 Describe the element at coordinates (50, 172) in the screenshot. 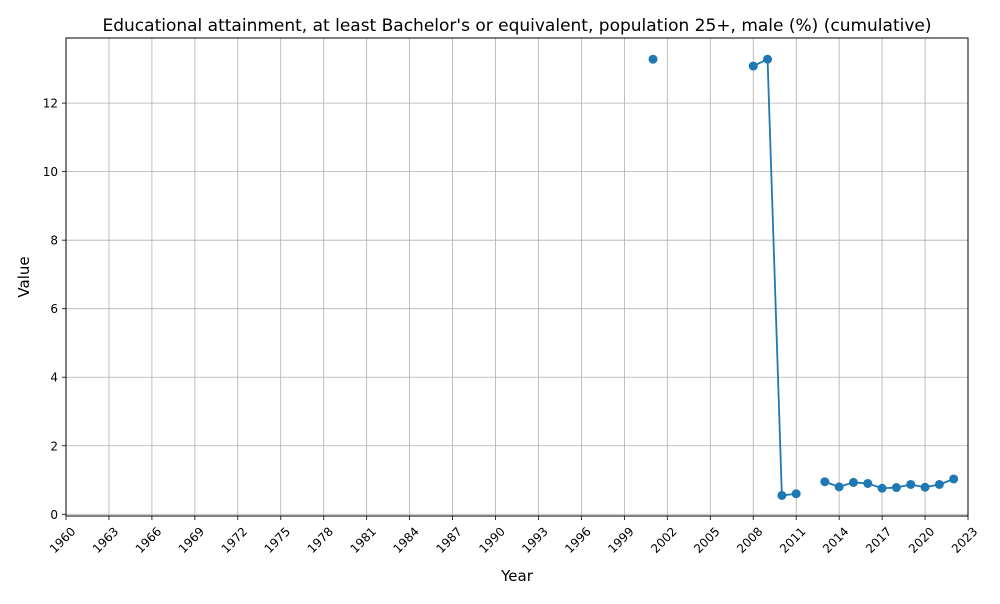

I see `y-tick-label: 10` at that location.